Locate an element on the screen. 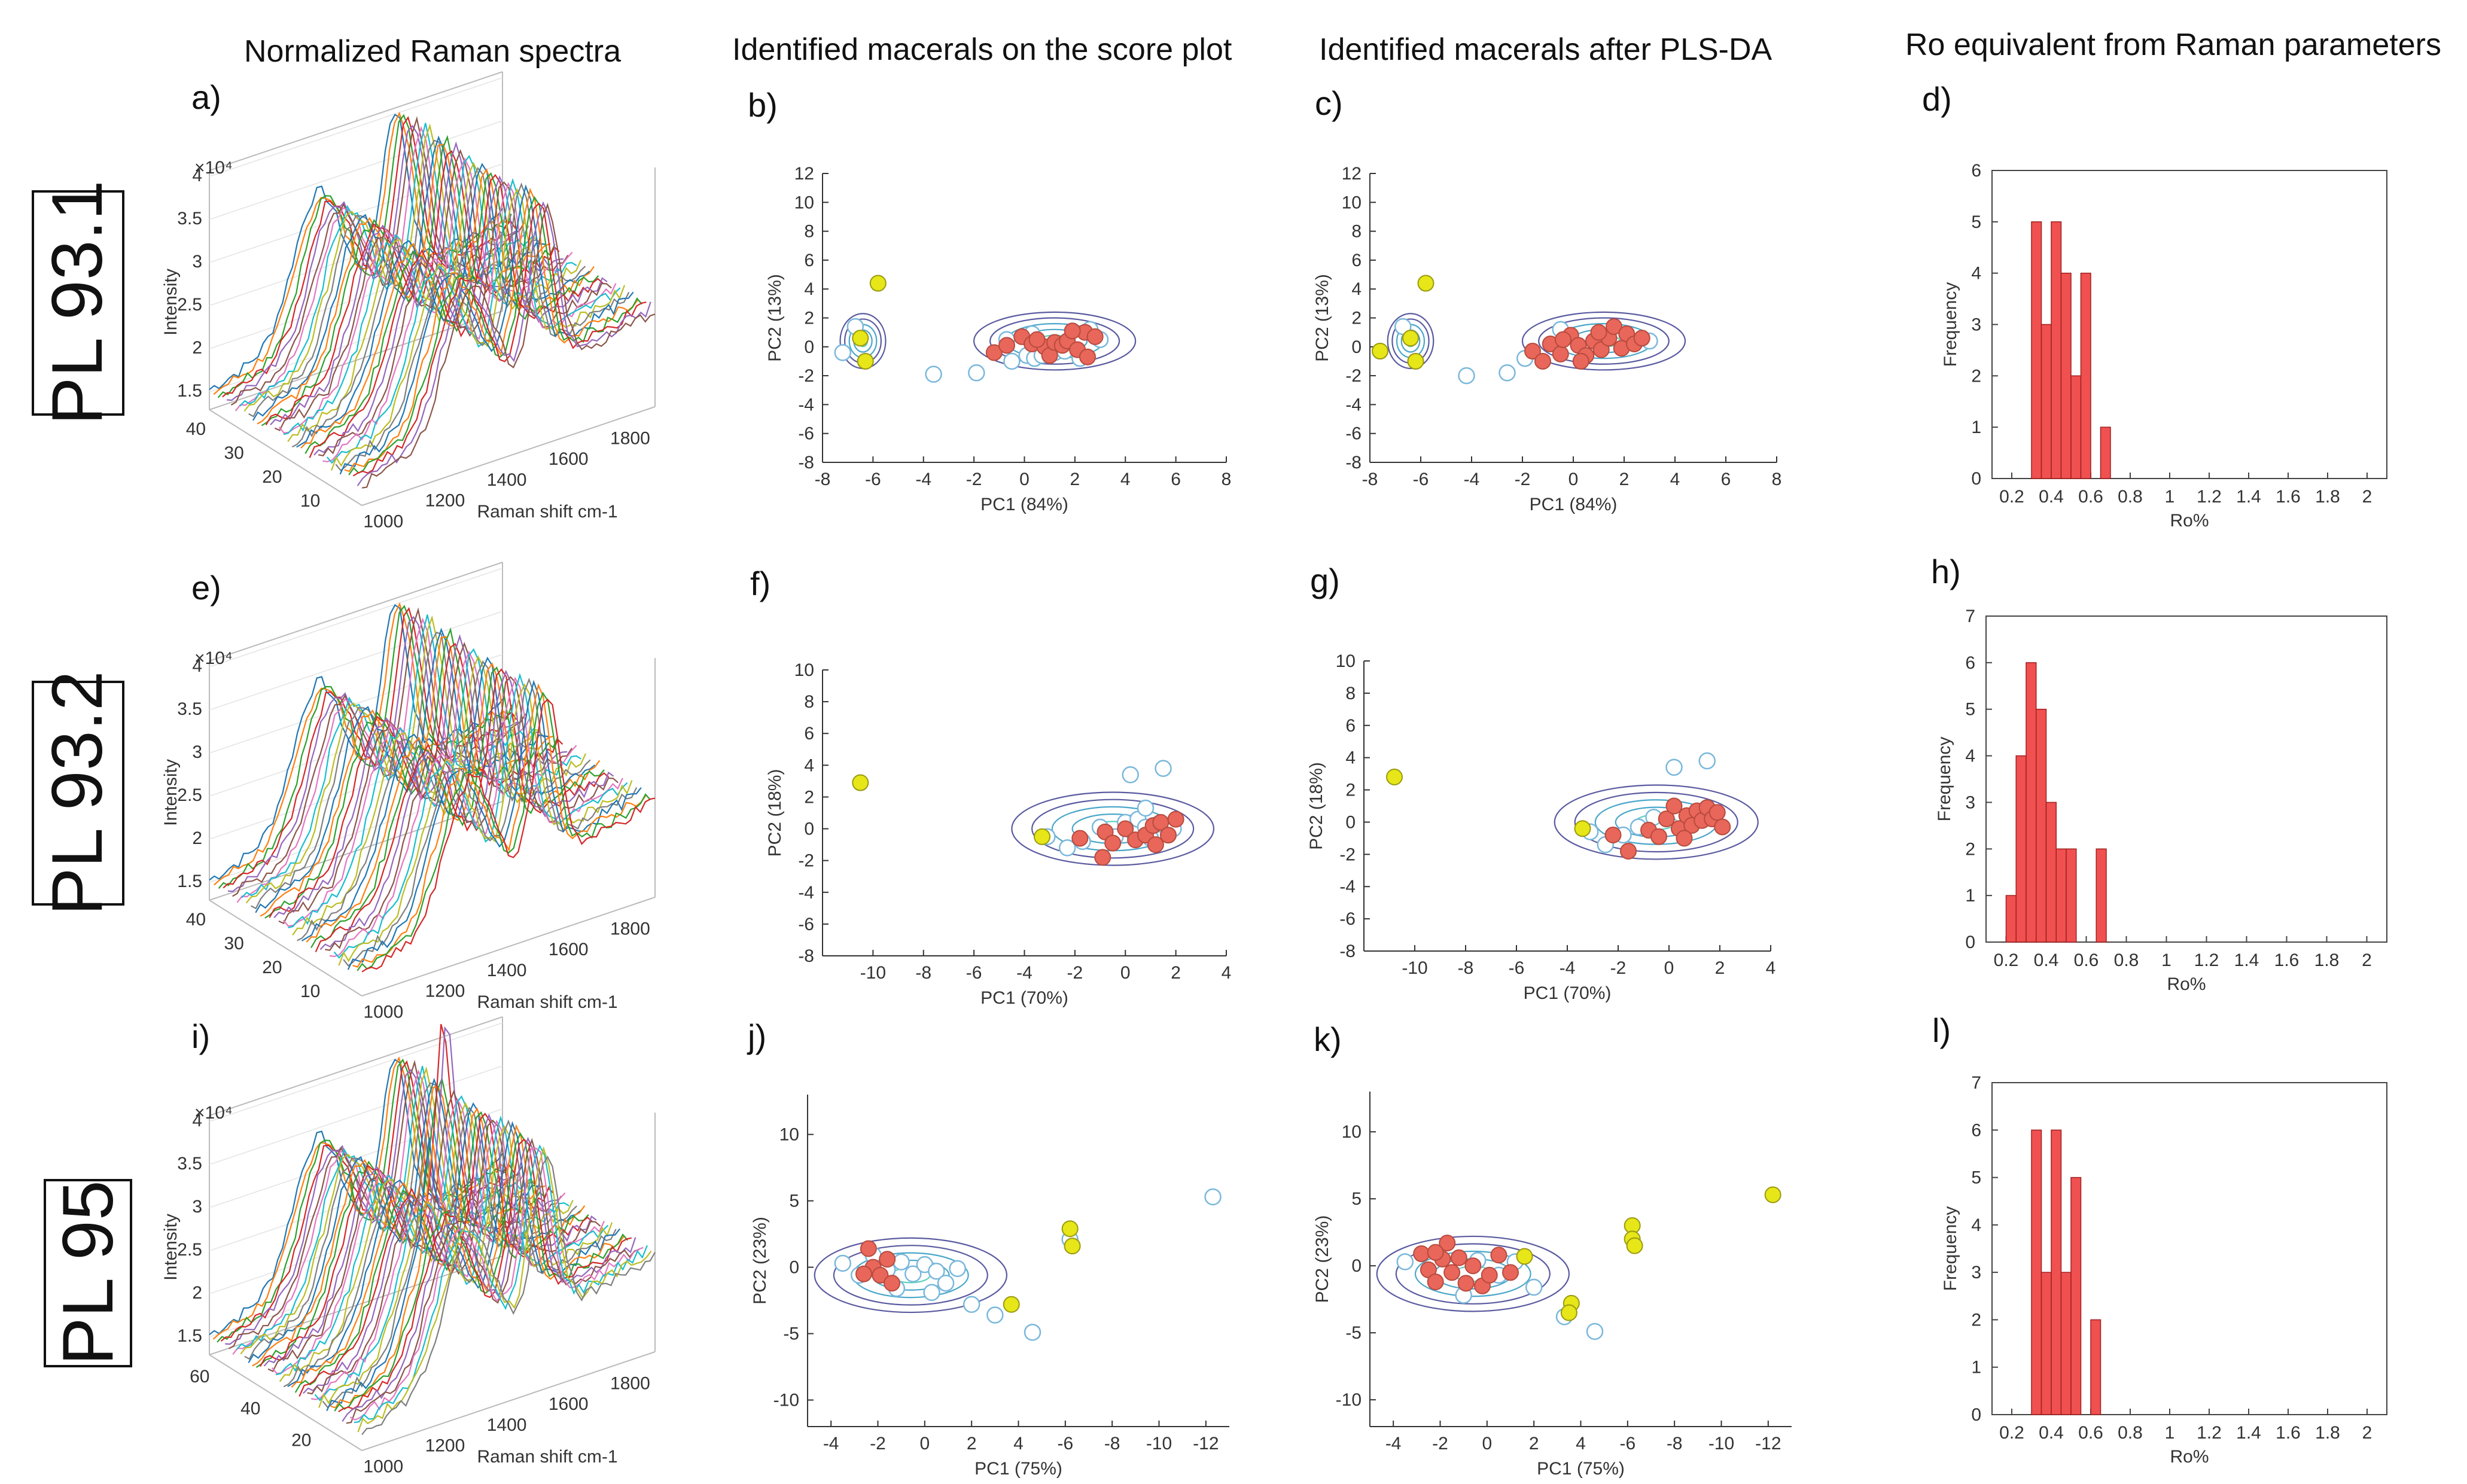 This screenshot has height=1484, width=2467. x-tick-label: 1 is located at coordinates (2170, 1433).